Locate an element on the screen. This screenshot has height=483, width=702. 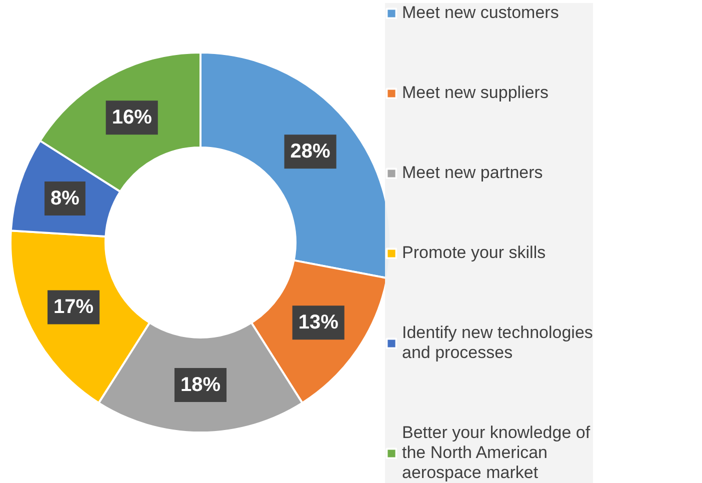
data-label: 18% is located at coordinates (200, 385).